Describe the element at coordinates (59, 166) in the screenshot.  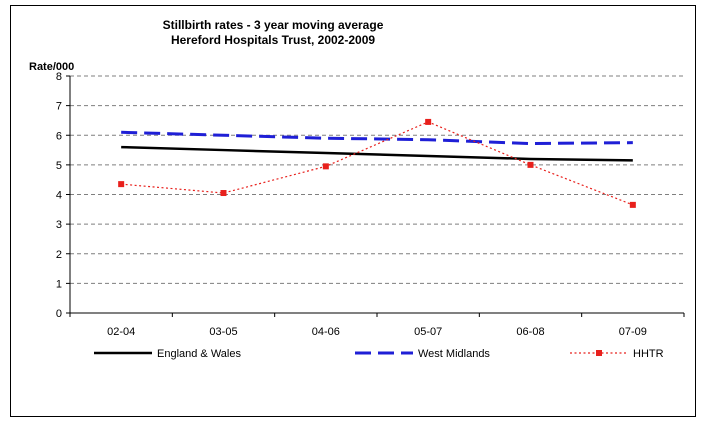
I see `y-tick-label: 5` at that location.